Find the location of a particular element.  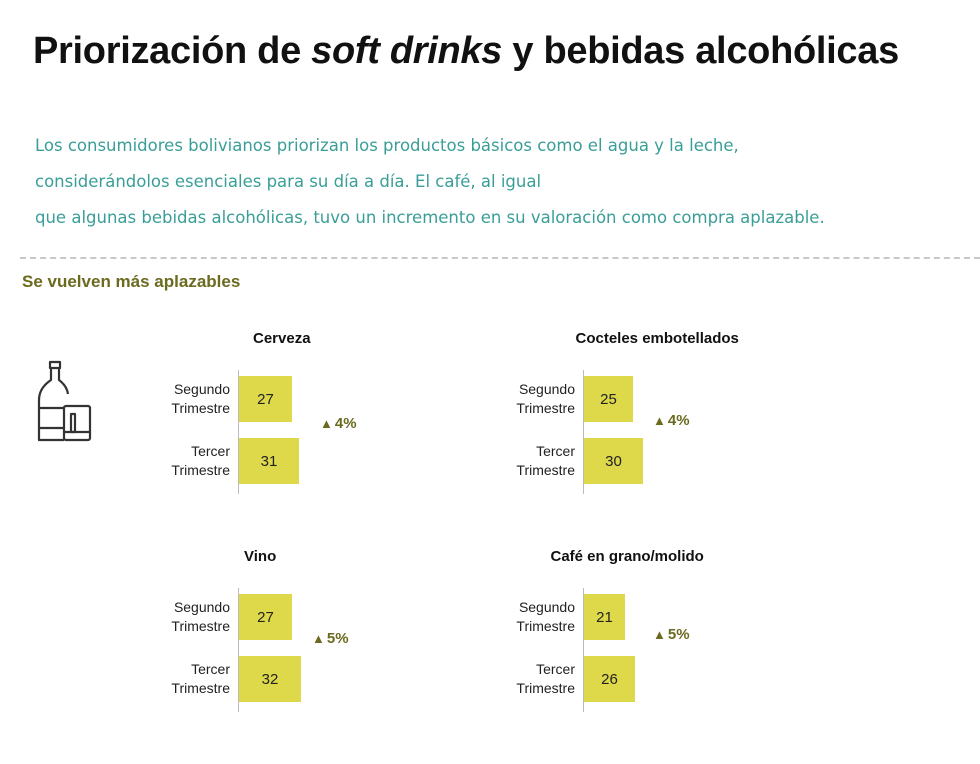

title-part-2: y bebidas alcohólicas is located at coordinates (700, 51).